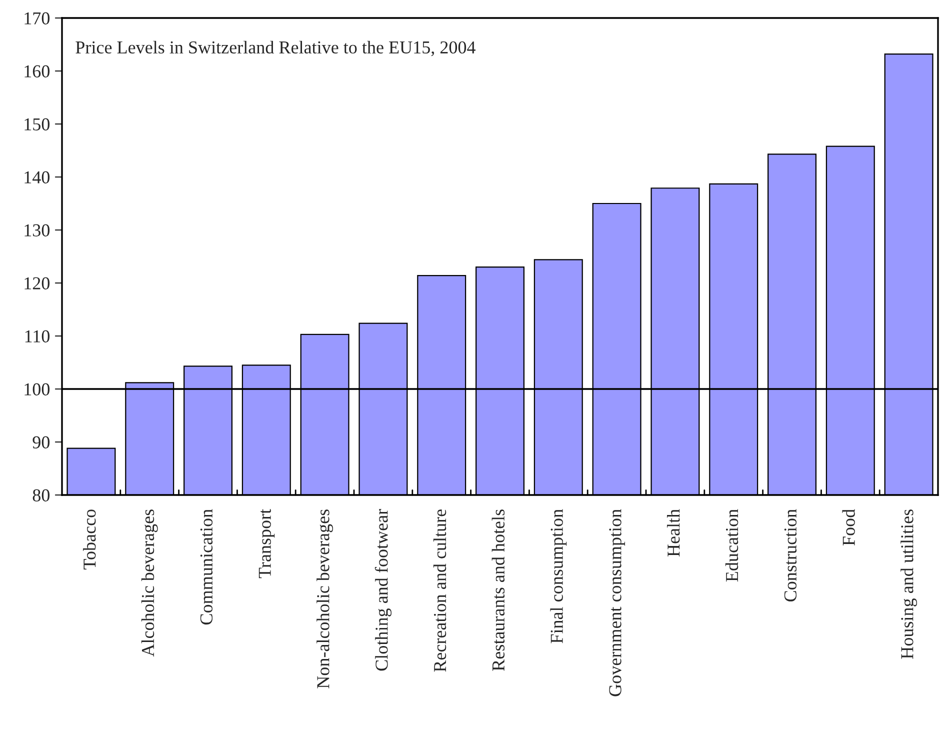  Describe the element at coordinates (37, 177) in the screenshot. I see `y-tick-label: 140` at that location.